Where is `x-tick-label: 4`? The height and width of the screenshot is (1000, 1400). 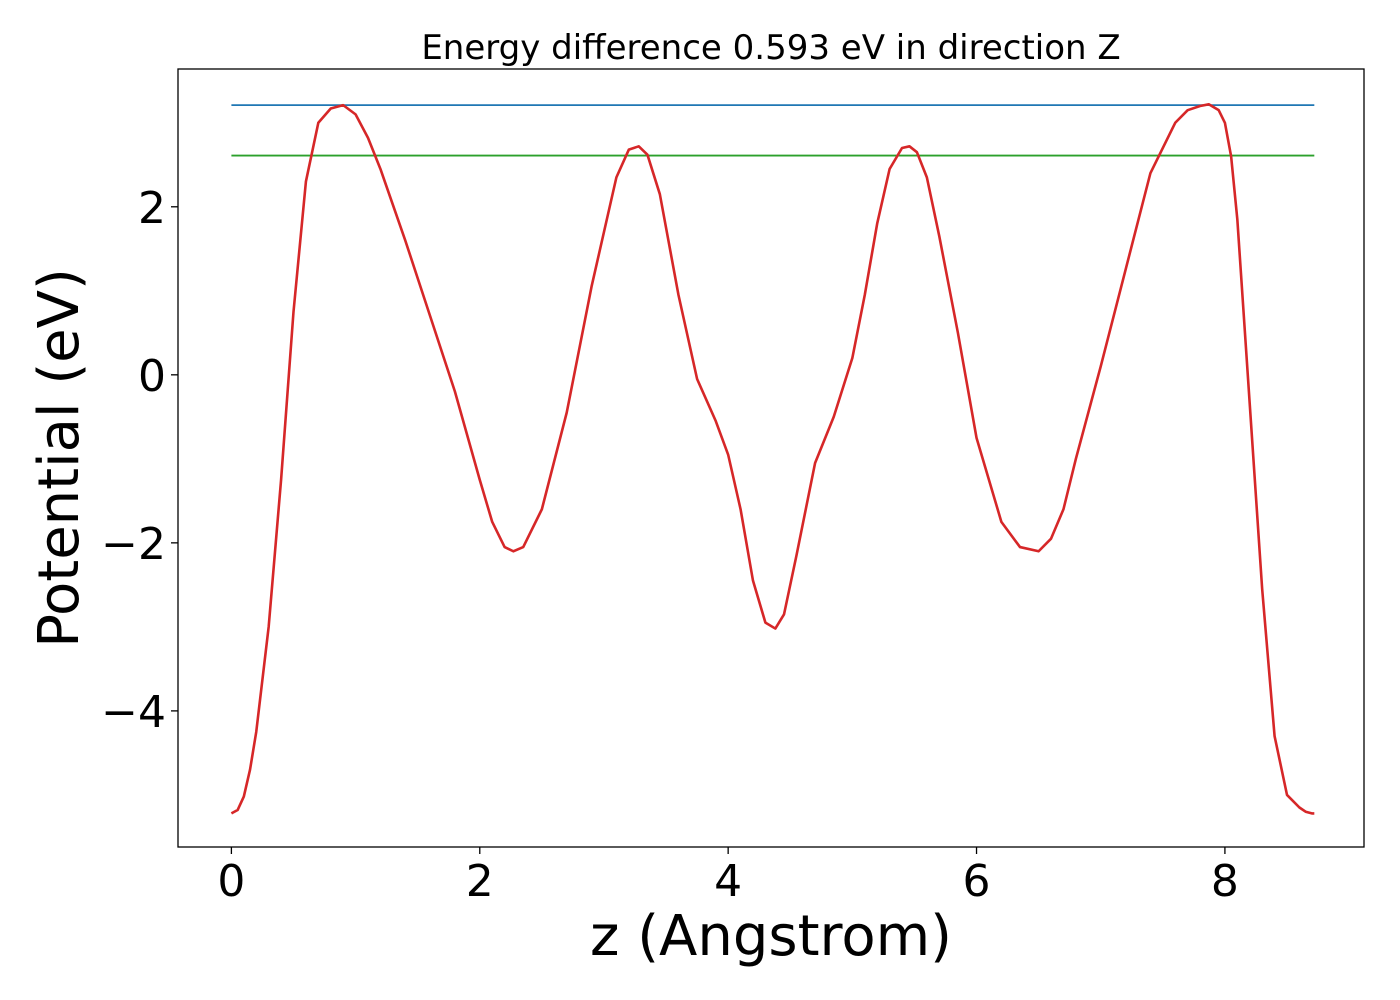
x-tick-label: 4 is located at coordinates (728, 881).